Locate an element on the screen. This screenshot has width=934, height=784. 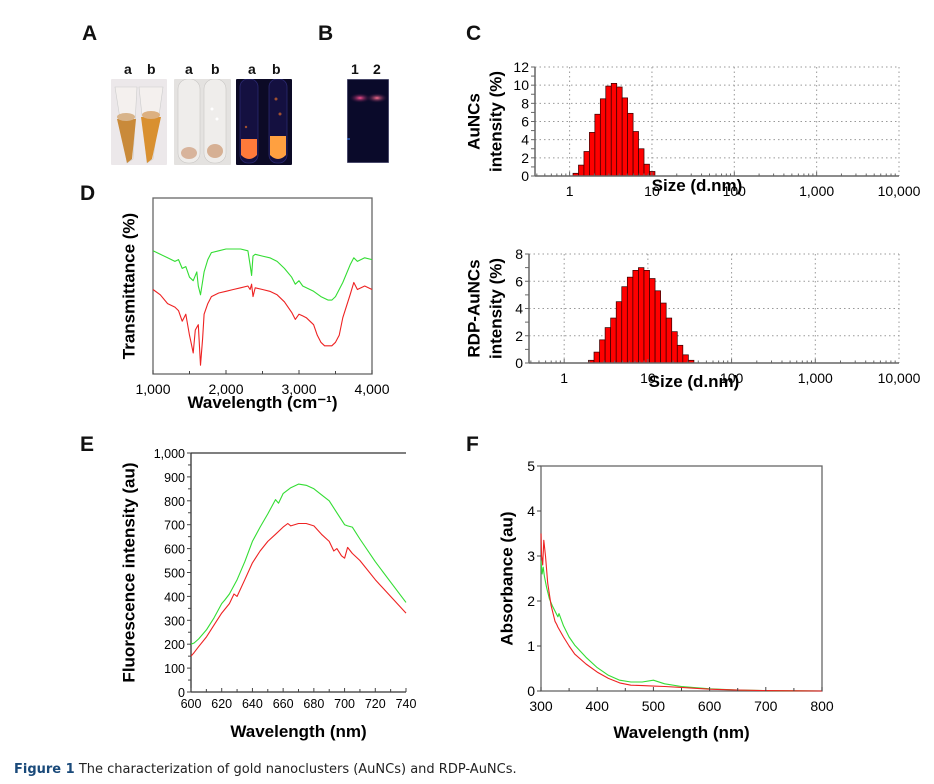
gel-image is located at coordinates (368, 121).